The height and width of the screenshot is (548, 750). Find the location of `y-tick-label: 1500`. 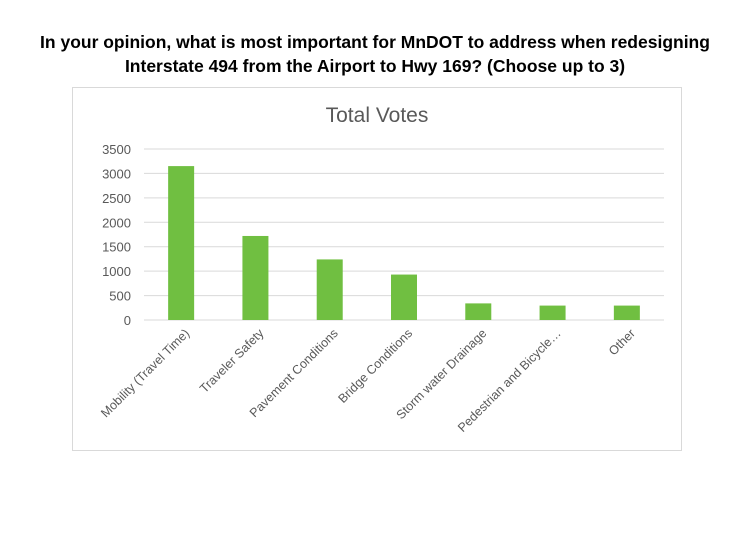

y-tick-label: 1500 is located at coordinates (116, 247).